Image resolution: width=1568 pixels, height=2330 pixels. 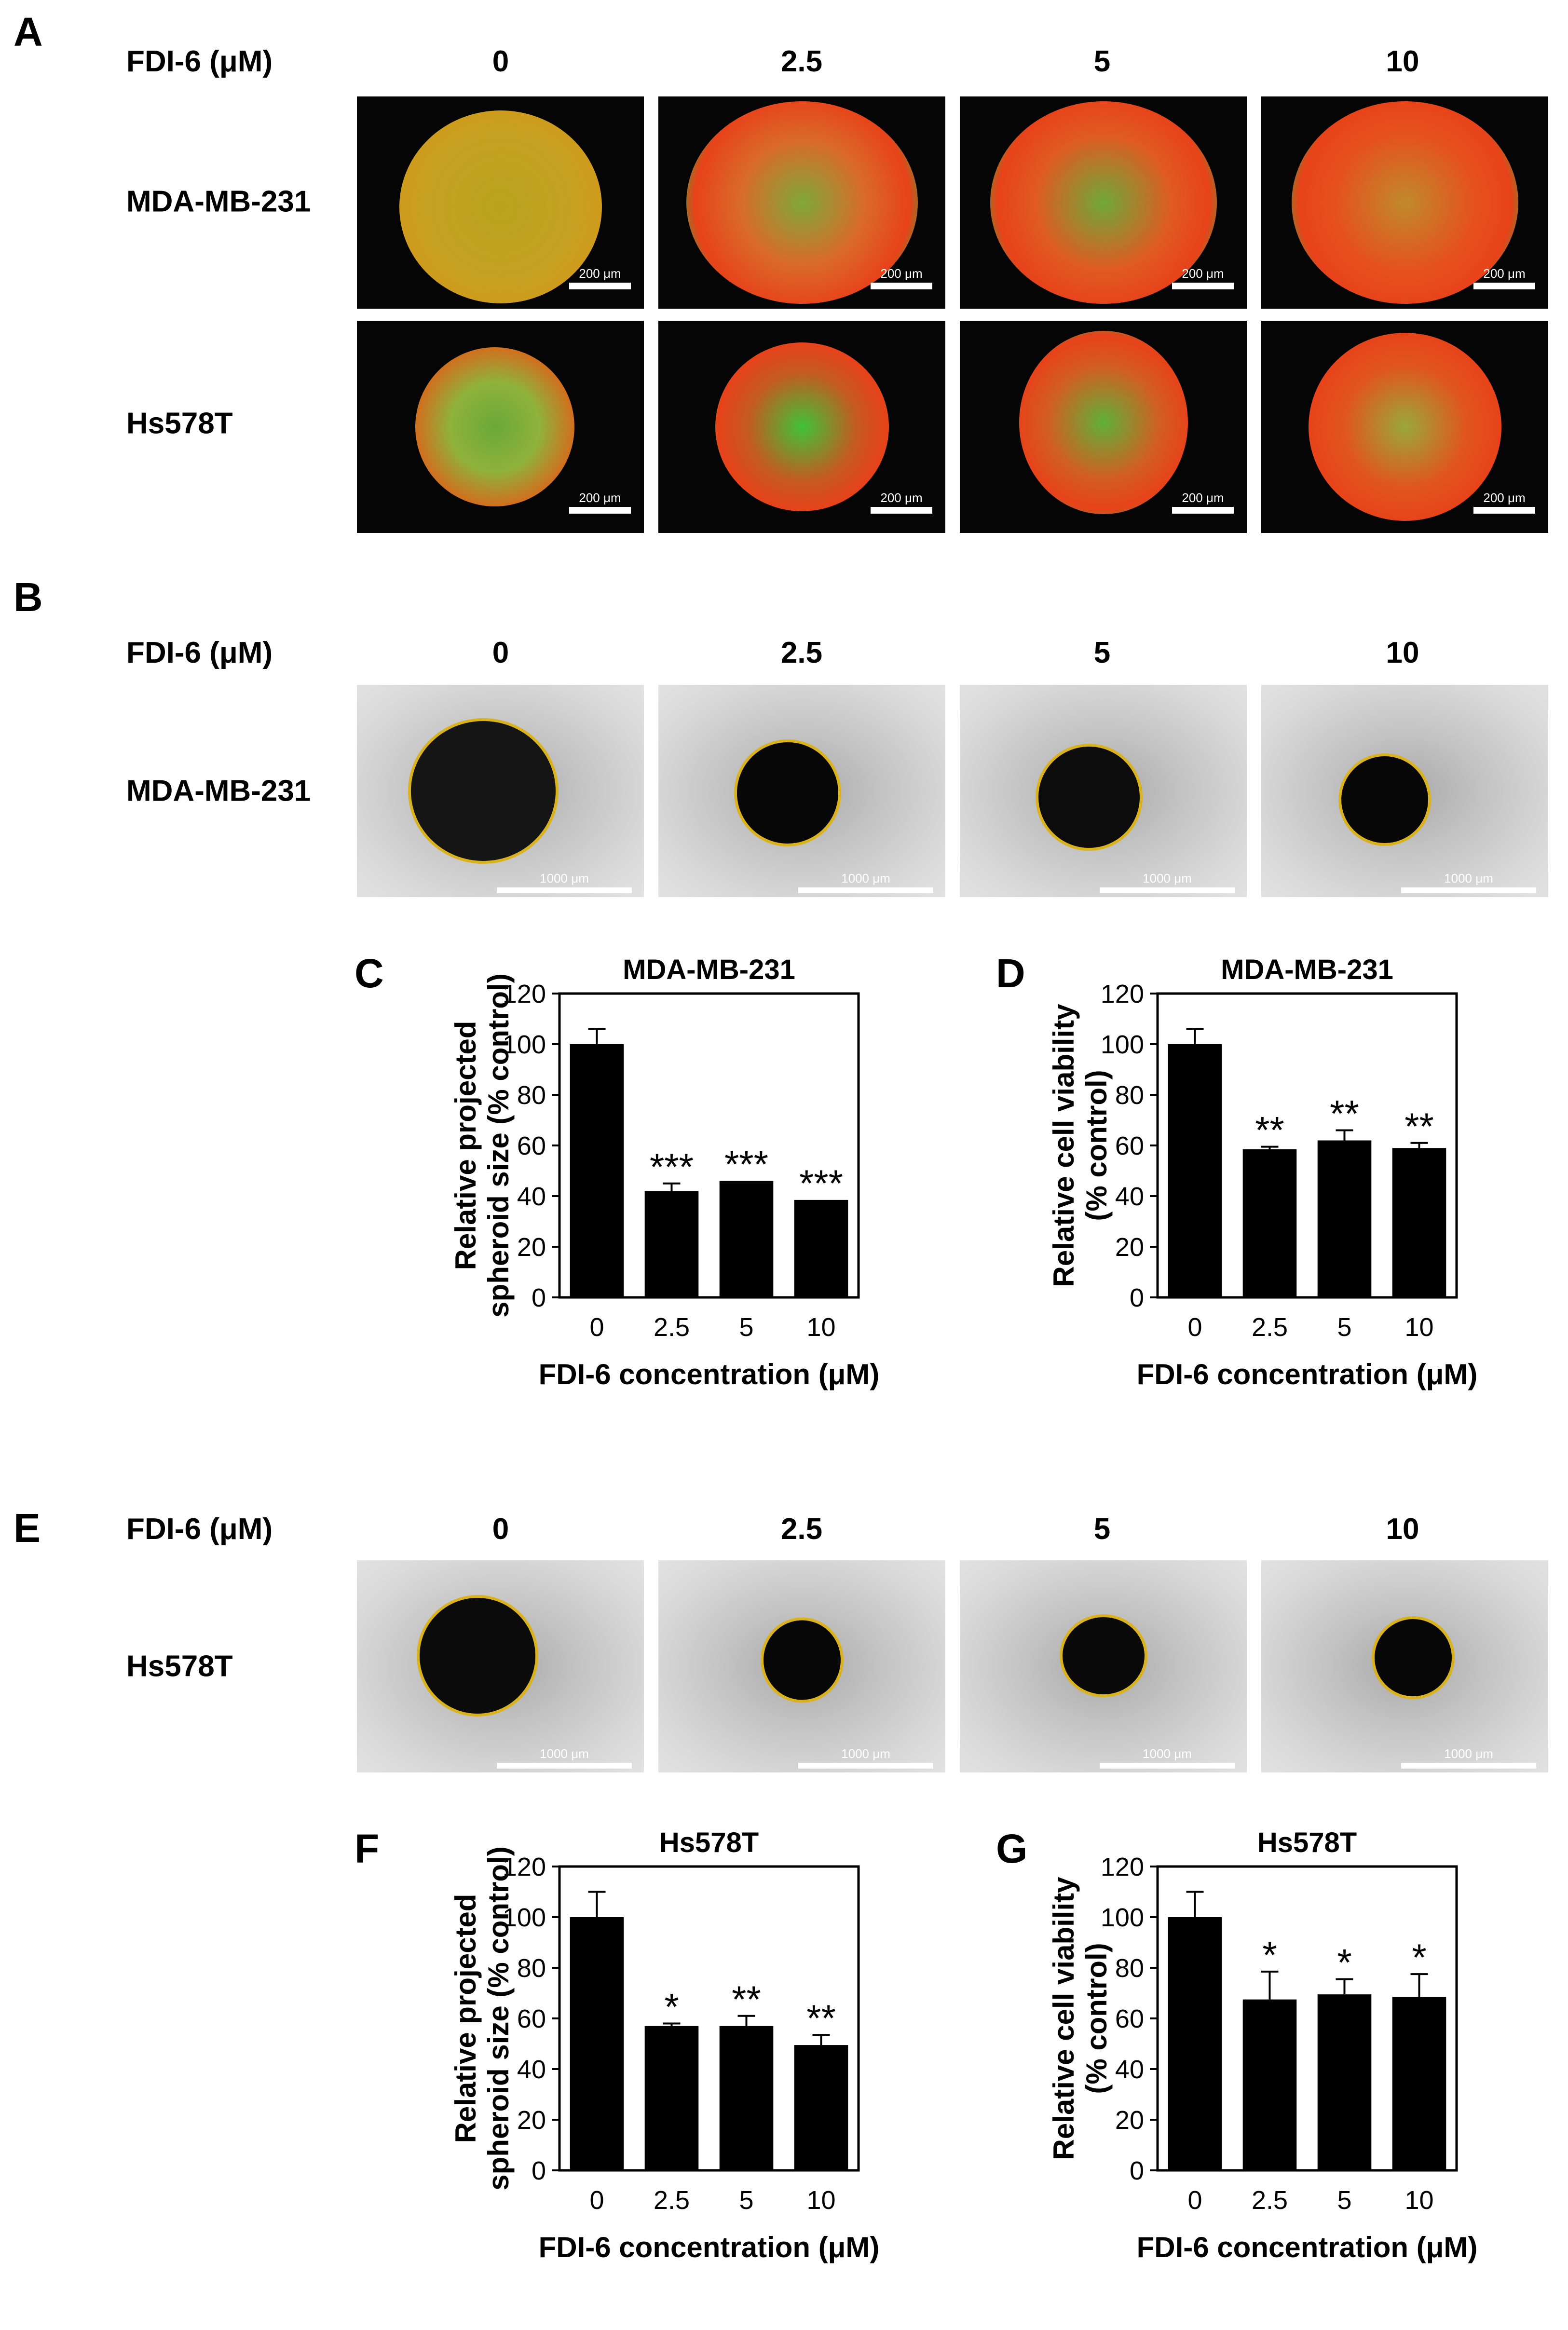 I want to click on y-tick-label: 60, so click(x=1130, y=1145).